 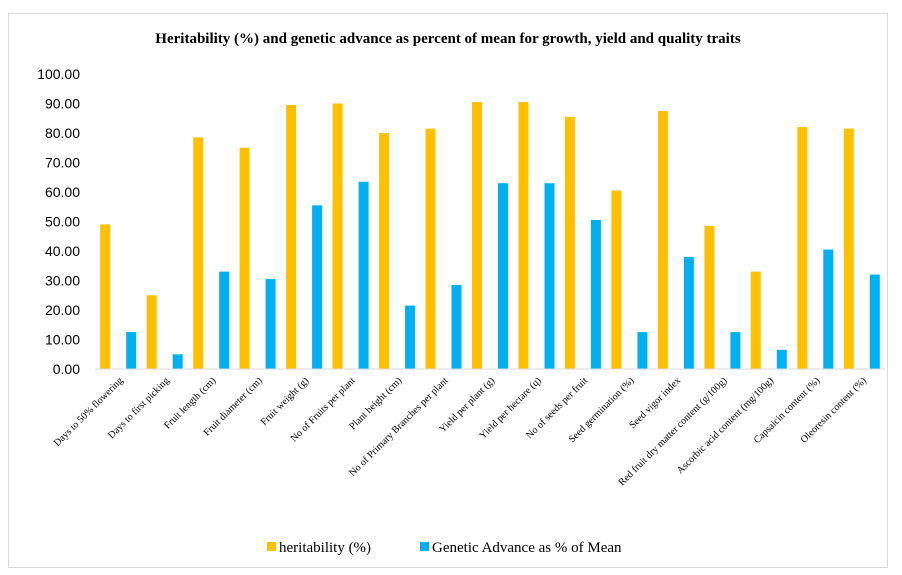 I want to click on y-tick-label: 60.00, so click(x=62, y=192).